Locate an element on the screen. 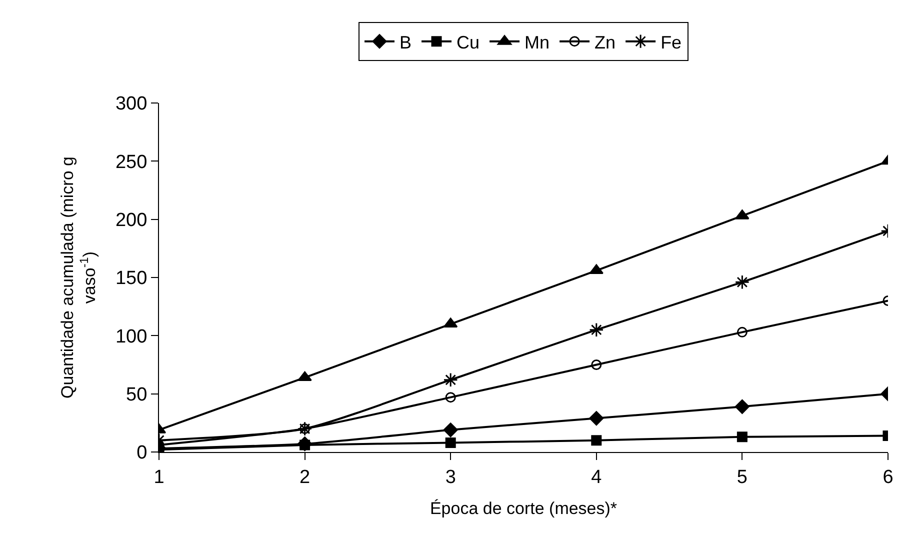  legend-label: Cu is located at coordinates (468, 42).